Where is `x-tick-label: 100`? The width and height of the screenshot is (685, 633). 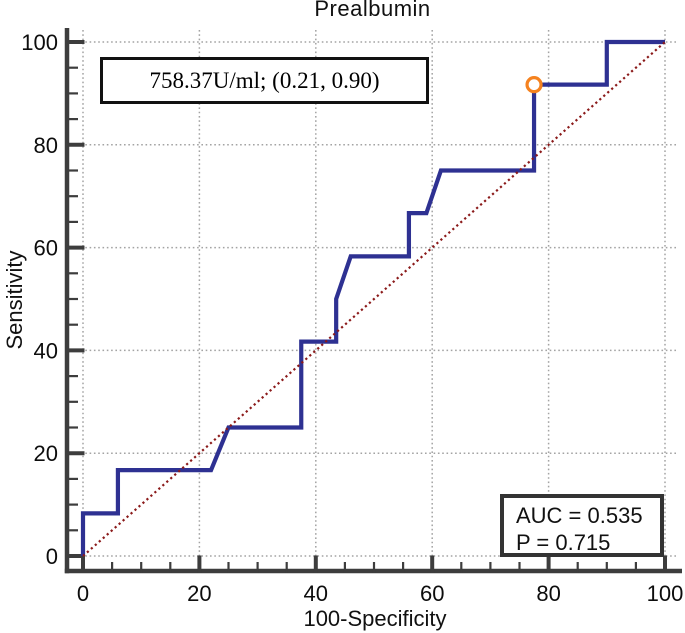
x-tick-label: 100 is located at coordinates (665, 593).